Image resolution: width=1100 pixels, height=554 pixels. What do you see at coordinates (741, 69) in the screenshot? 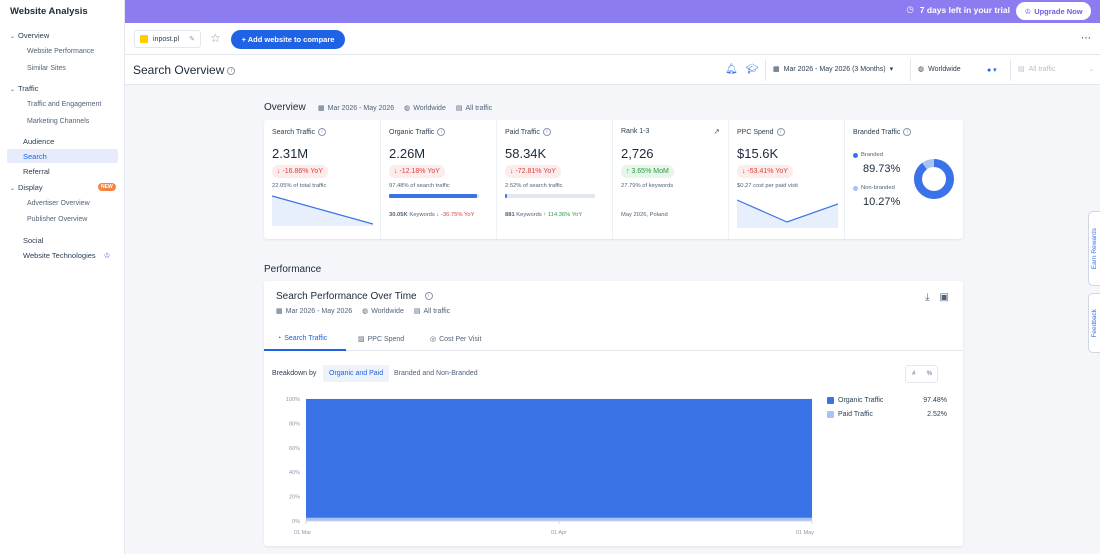
I see `header-icons: 🔔︎ 🎓︎` at bounding box center [741, 69].